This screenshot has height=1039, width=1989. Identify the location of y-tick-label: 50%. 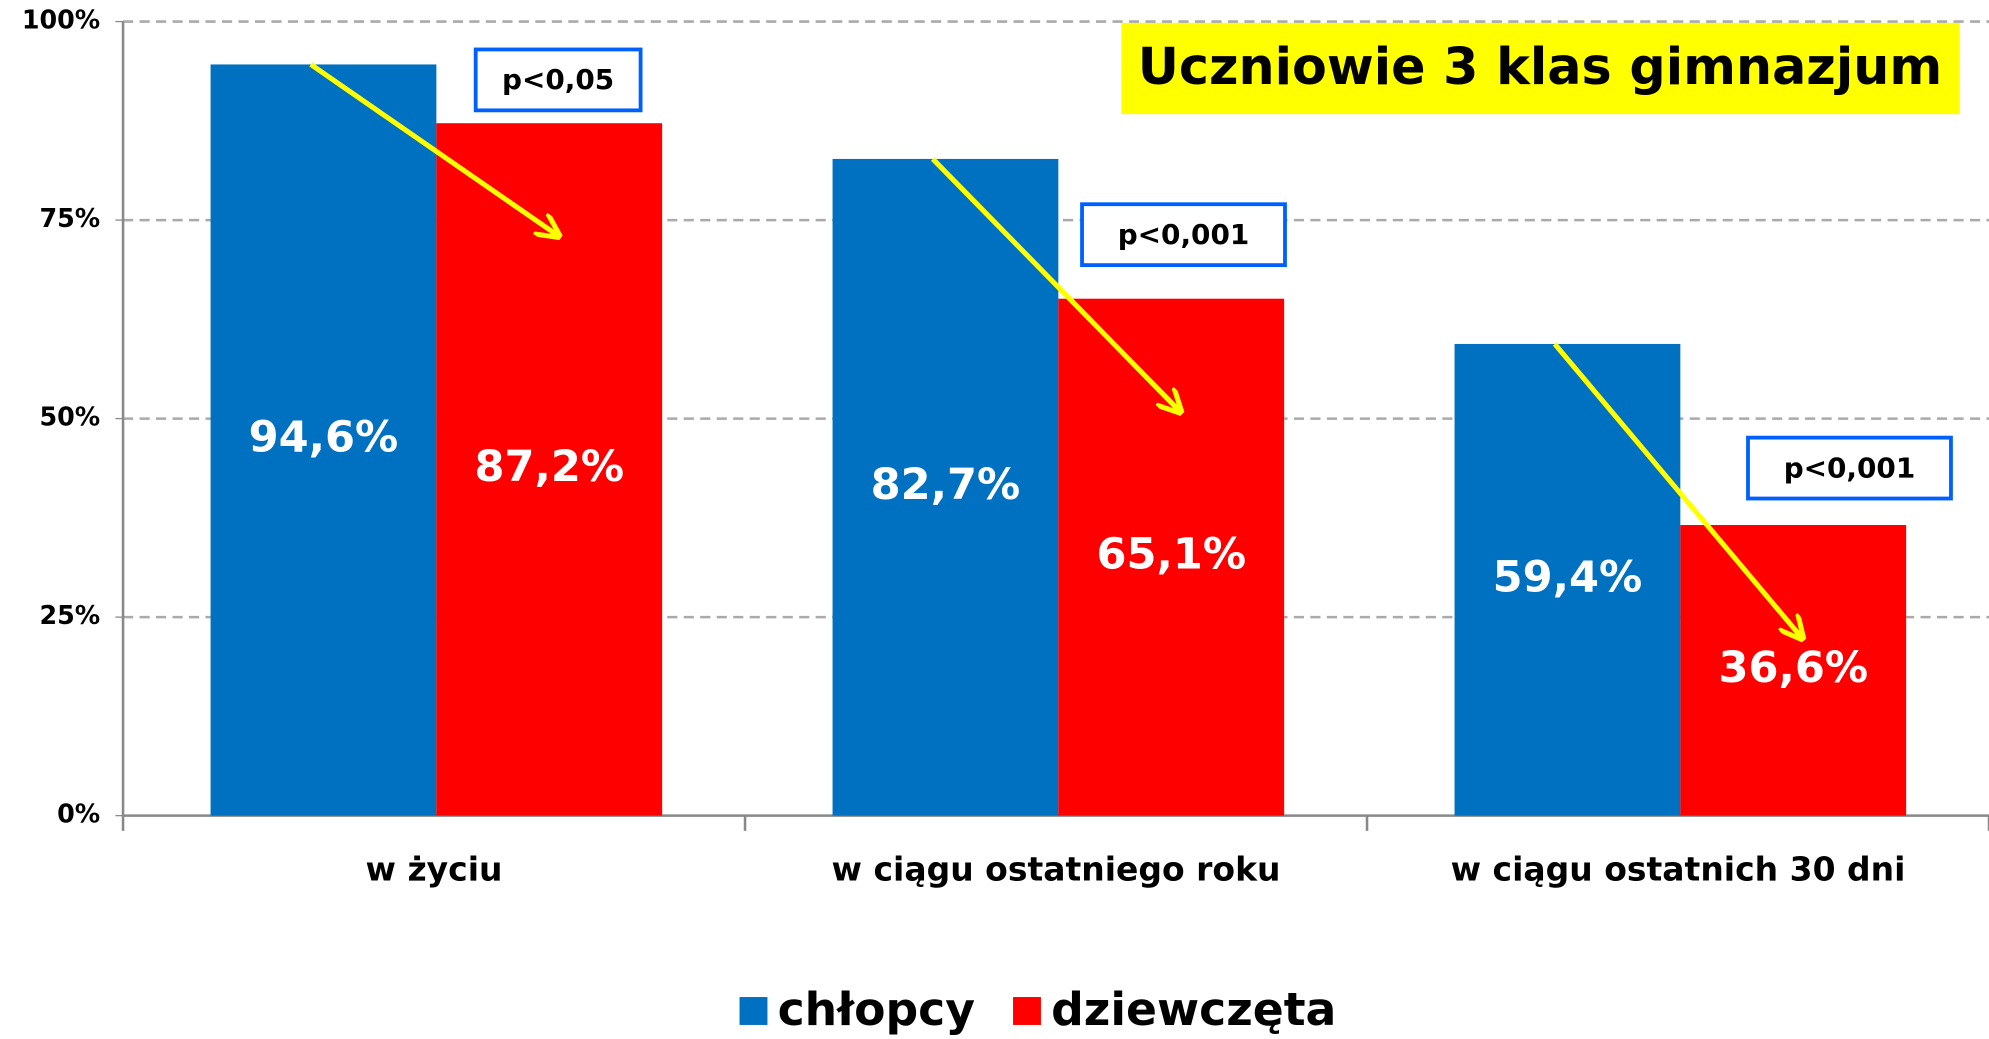
(70, 417).